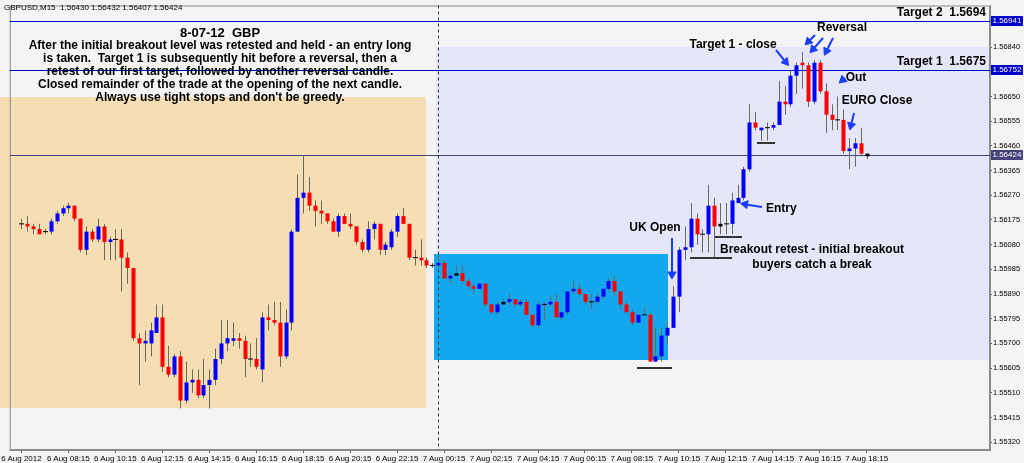  Describe the element at coordinates (733, 44) in the screenshot. I see `annotation: Target 1 - close` at that location.